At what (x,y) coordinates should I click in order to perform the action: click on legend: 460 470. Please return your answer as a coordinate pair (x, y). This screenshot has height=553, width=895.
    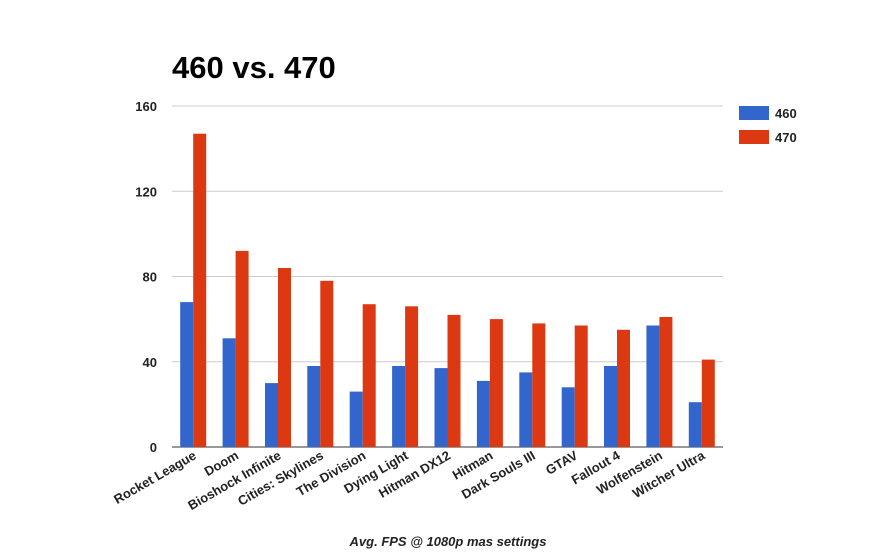
    Looking at the image, I should click on (768, 125).